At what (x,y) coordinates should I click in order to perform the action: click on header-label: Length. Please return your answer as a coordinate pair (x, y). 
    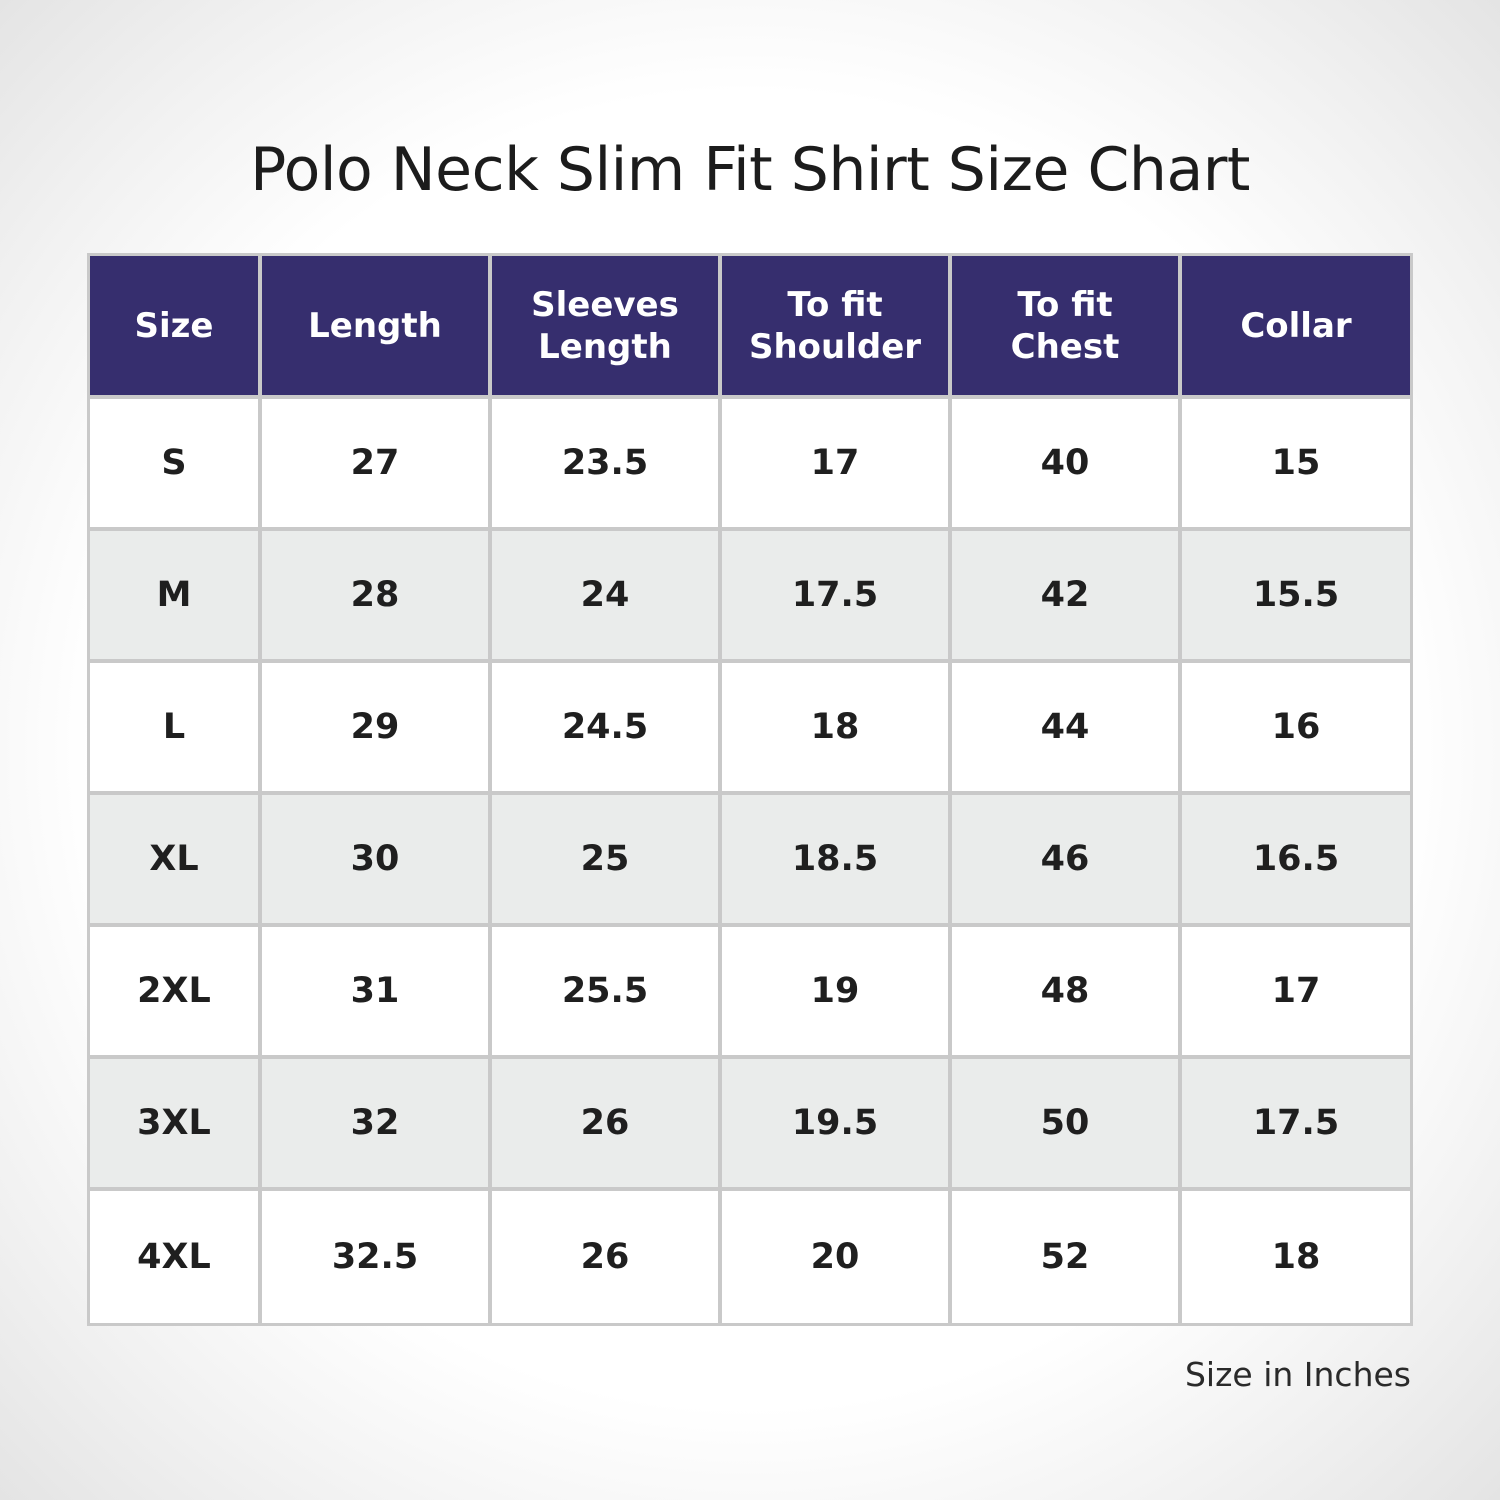
    Looking at the image, I should click on (375, 325).